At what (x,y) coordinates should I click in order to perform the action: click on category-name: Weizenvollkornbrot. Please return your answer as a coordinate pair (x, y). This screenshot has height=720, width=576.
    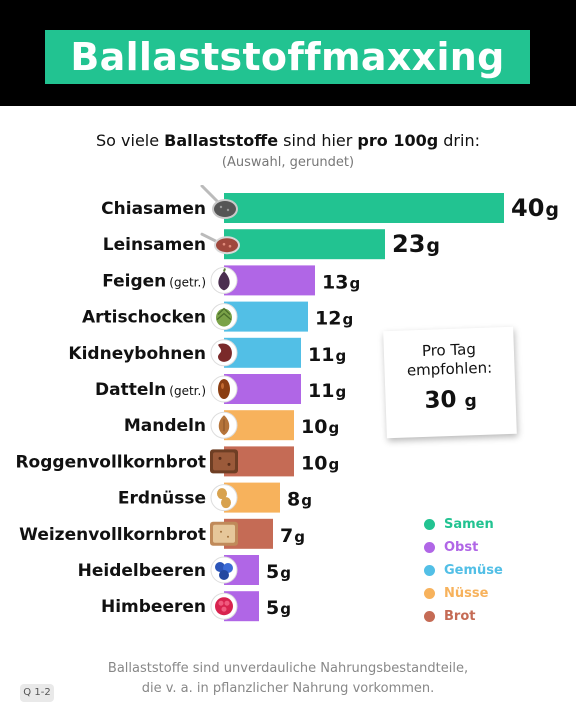
    Looking at the image, I should click on (112, 535).